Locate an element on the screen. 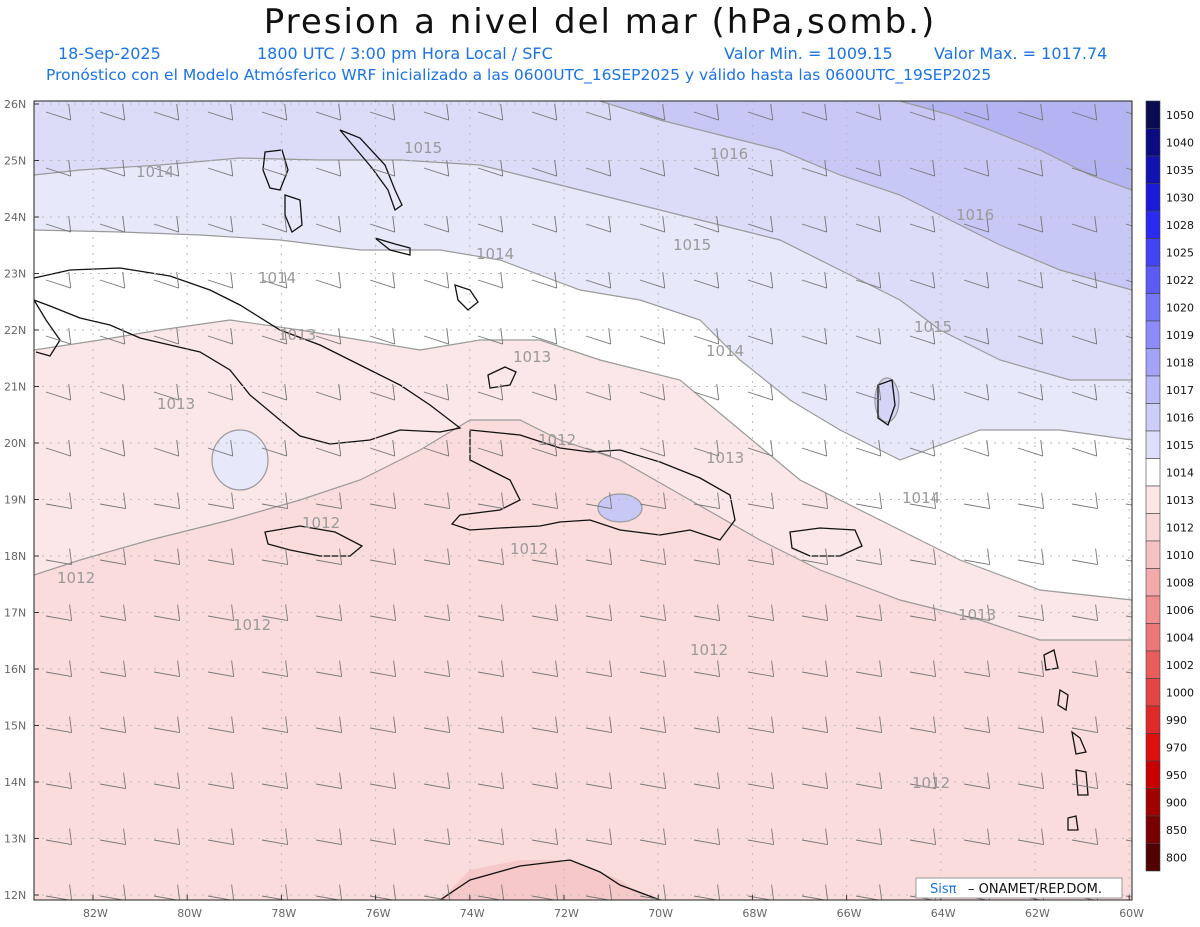  lat-label: 22N is located at coordinates (15, 330).